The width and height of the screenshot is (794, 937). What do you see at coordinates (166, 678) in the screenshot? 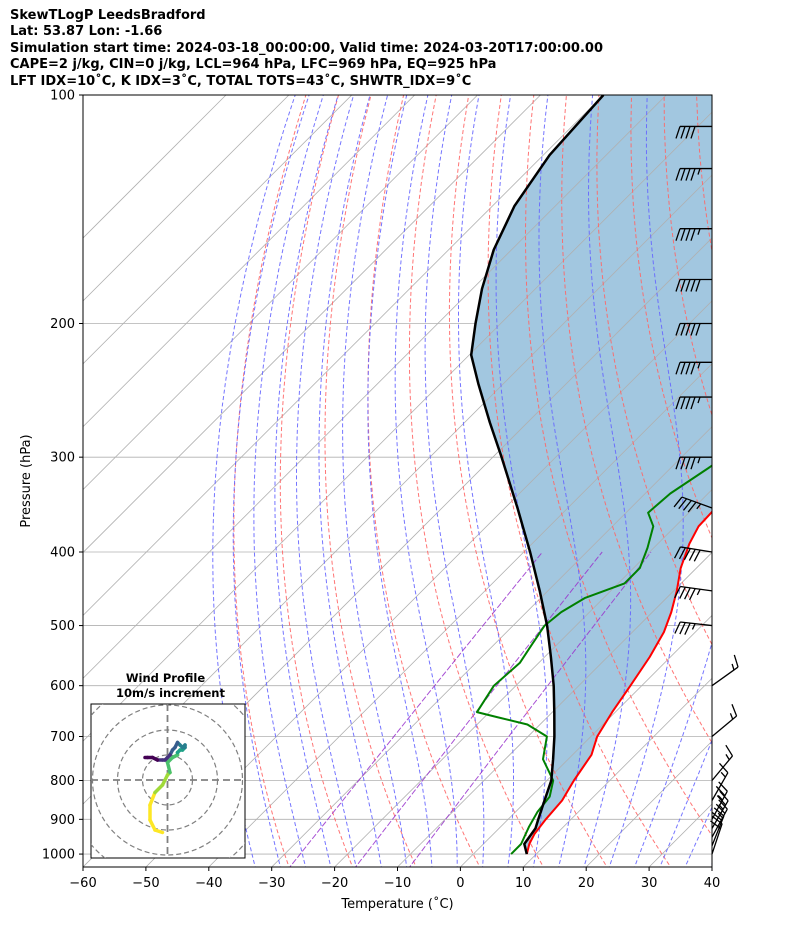
I see `hodograph-title: Wind Profile` at bounding box center [166, 678].